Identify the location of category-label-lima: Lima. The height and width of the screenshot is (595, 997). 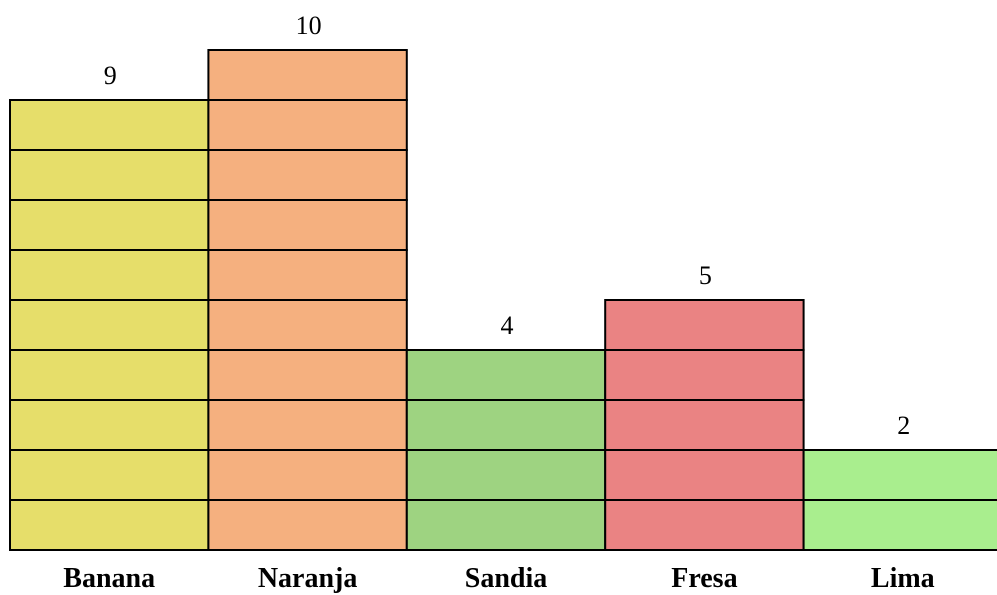
(903, 578).